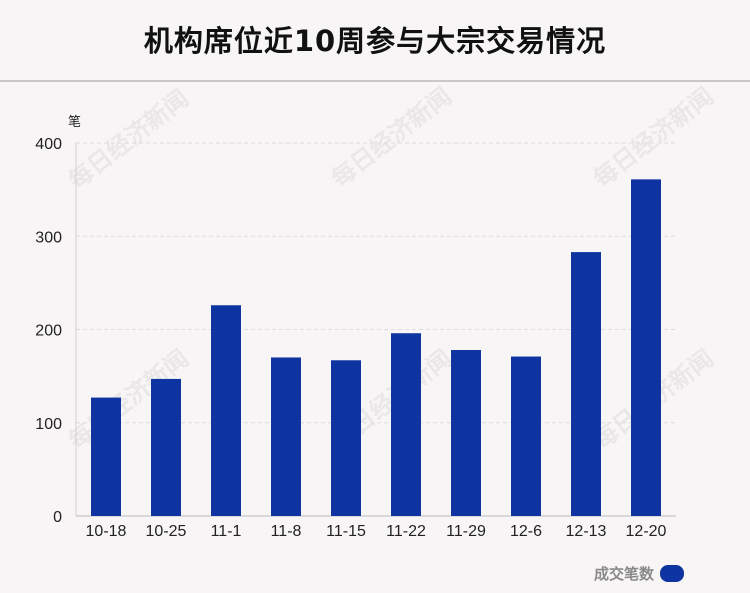  What do you see at coordinates (375, 41) in the screenshot?
I see `chart-title: 机构席位近10周参与大宗交易情况` at bounding box center [375, 41].